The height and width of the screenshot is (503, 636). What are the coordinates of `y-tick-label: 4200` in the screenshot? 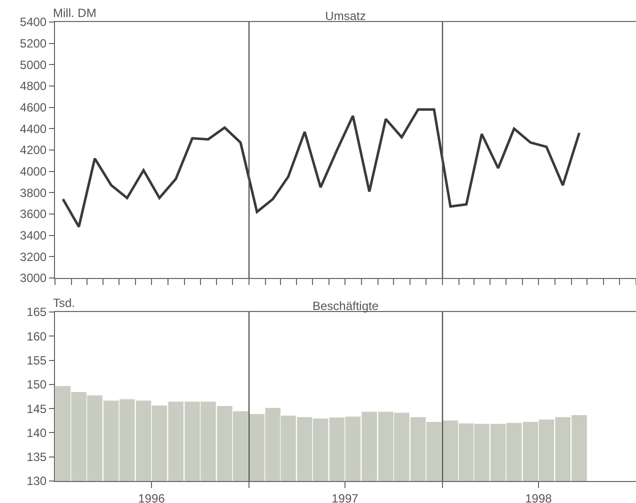 It's located at (33, 150).